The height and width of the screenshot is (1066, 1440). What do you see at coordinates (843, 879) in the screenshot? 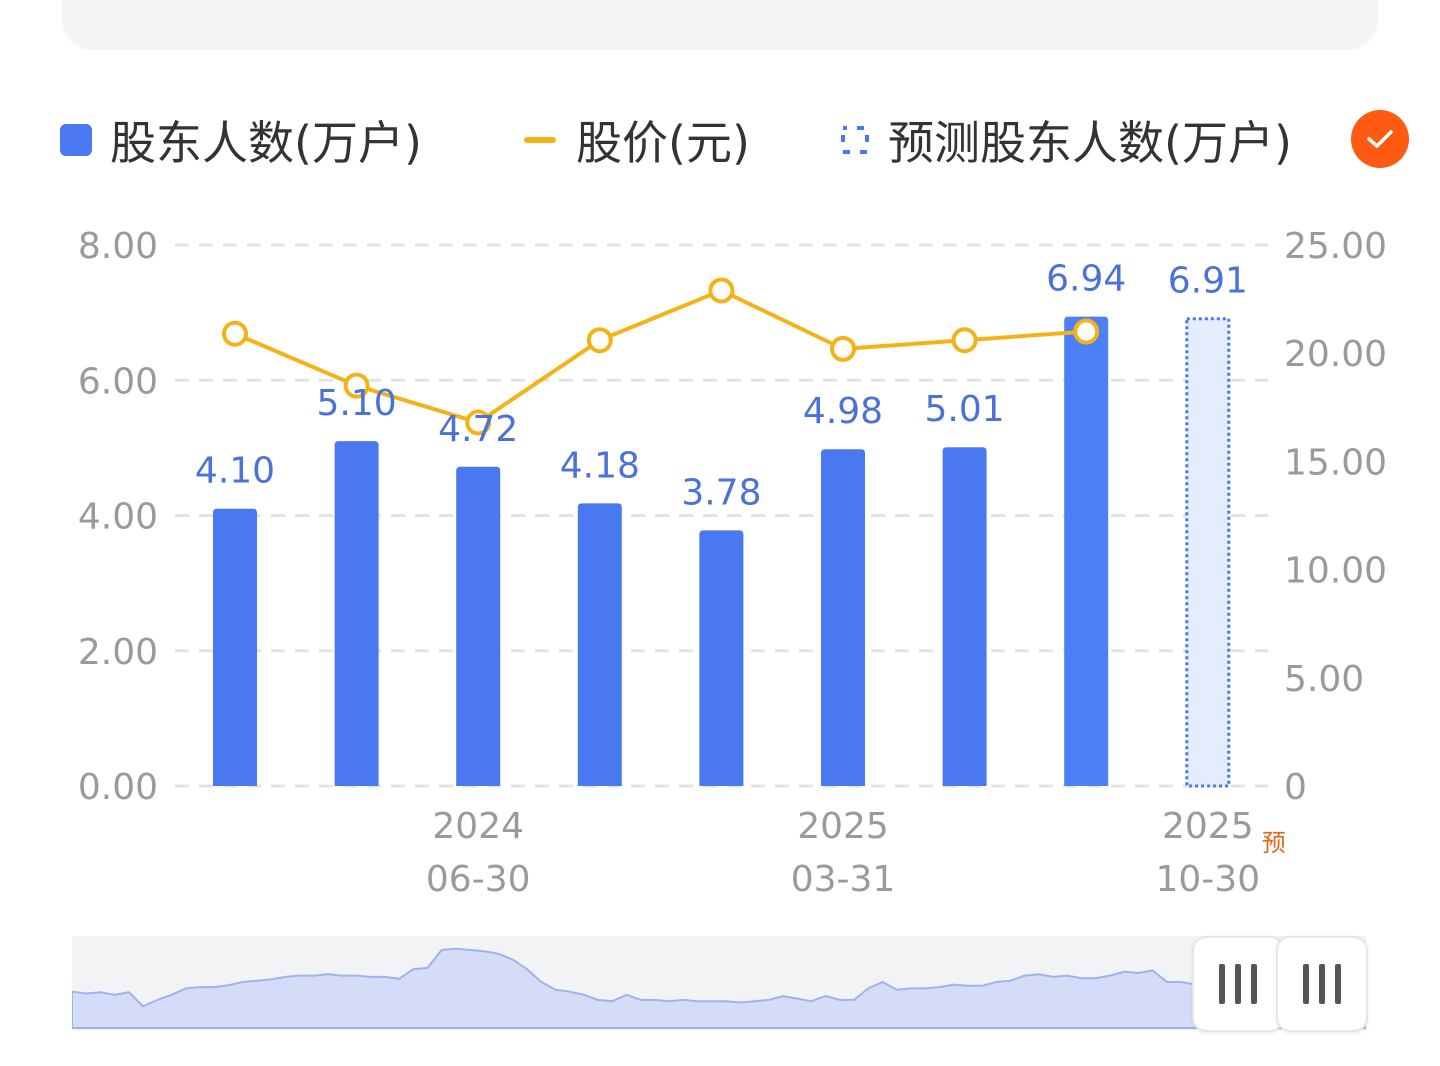
I see `x-tick-date: 03-31` at bounding box center [843, 879].